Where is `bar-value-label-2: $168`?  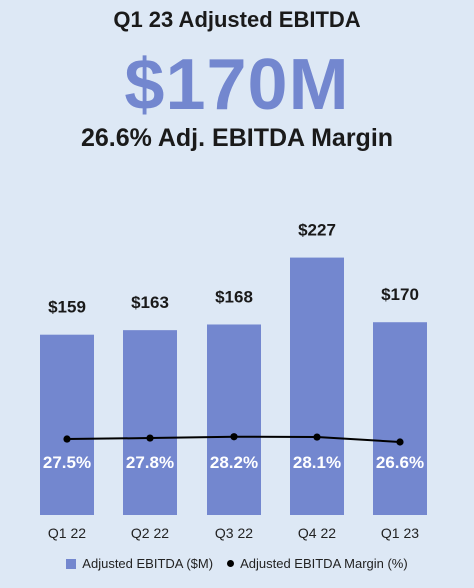 bar-value-label-2: $168 is located at coordinates (234, 296).